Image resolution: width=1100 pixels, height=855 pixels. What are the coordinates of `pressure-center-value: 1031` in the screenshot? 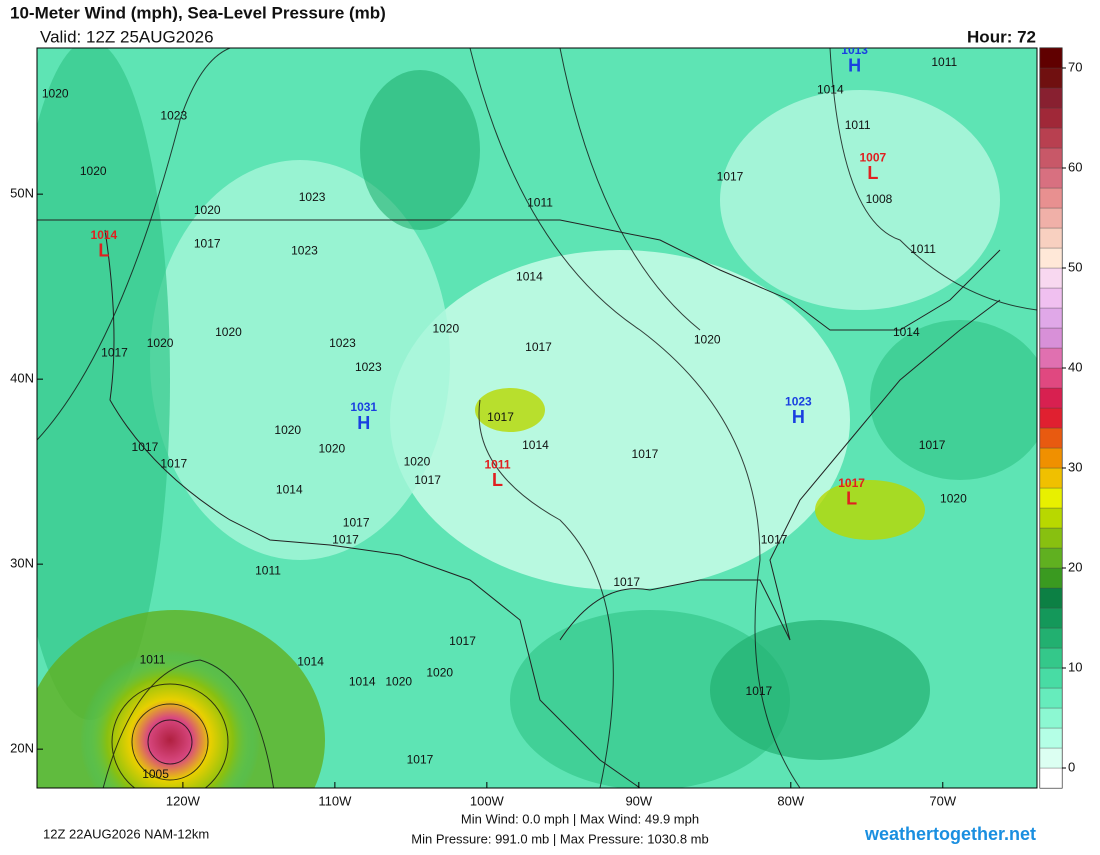 It's located at (363, 407).